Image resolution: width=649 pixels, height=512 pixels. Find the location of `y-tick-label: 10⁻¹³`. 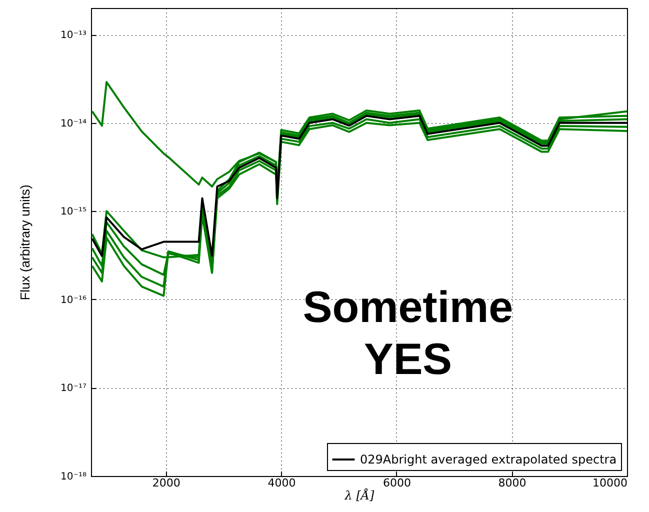

y-tick-label: 10⁻¹³ is located at coordinates (73, 36).